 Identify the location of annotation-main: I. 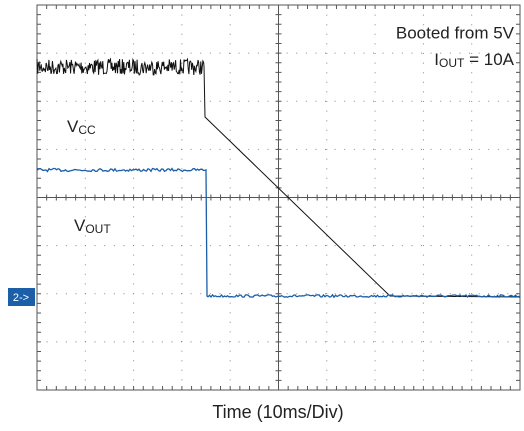
(436, 59).